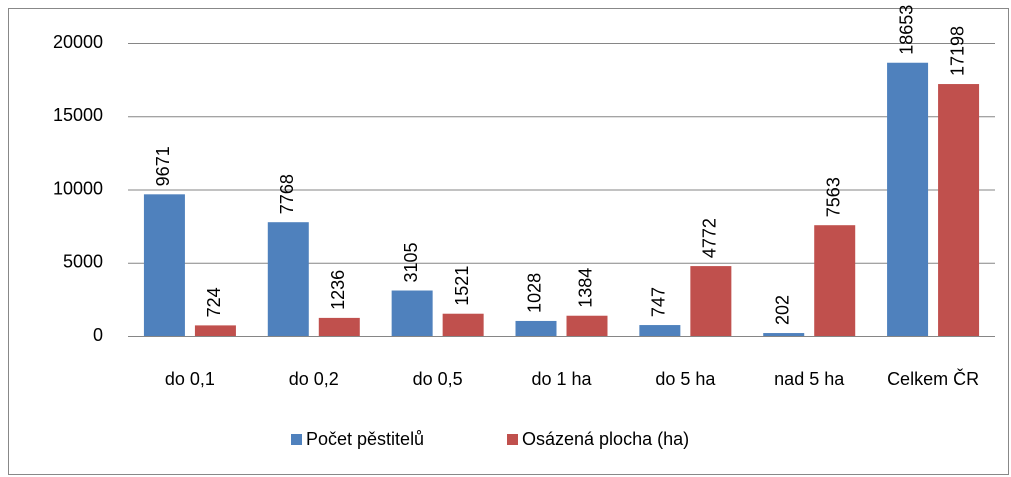 The image size is (1011, 477). What do you see at coordinates (561, 379) in the screenshot?
I see `x-tick-label: do 1 ha` at bounding box center [561, 379].